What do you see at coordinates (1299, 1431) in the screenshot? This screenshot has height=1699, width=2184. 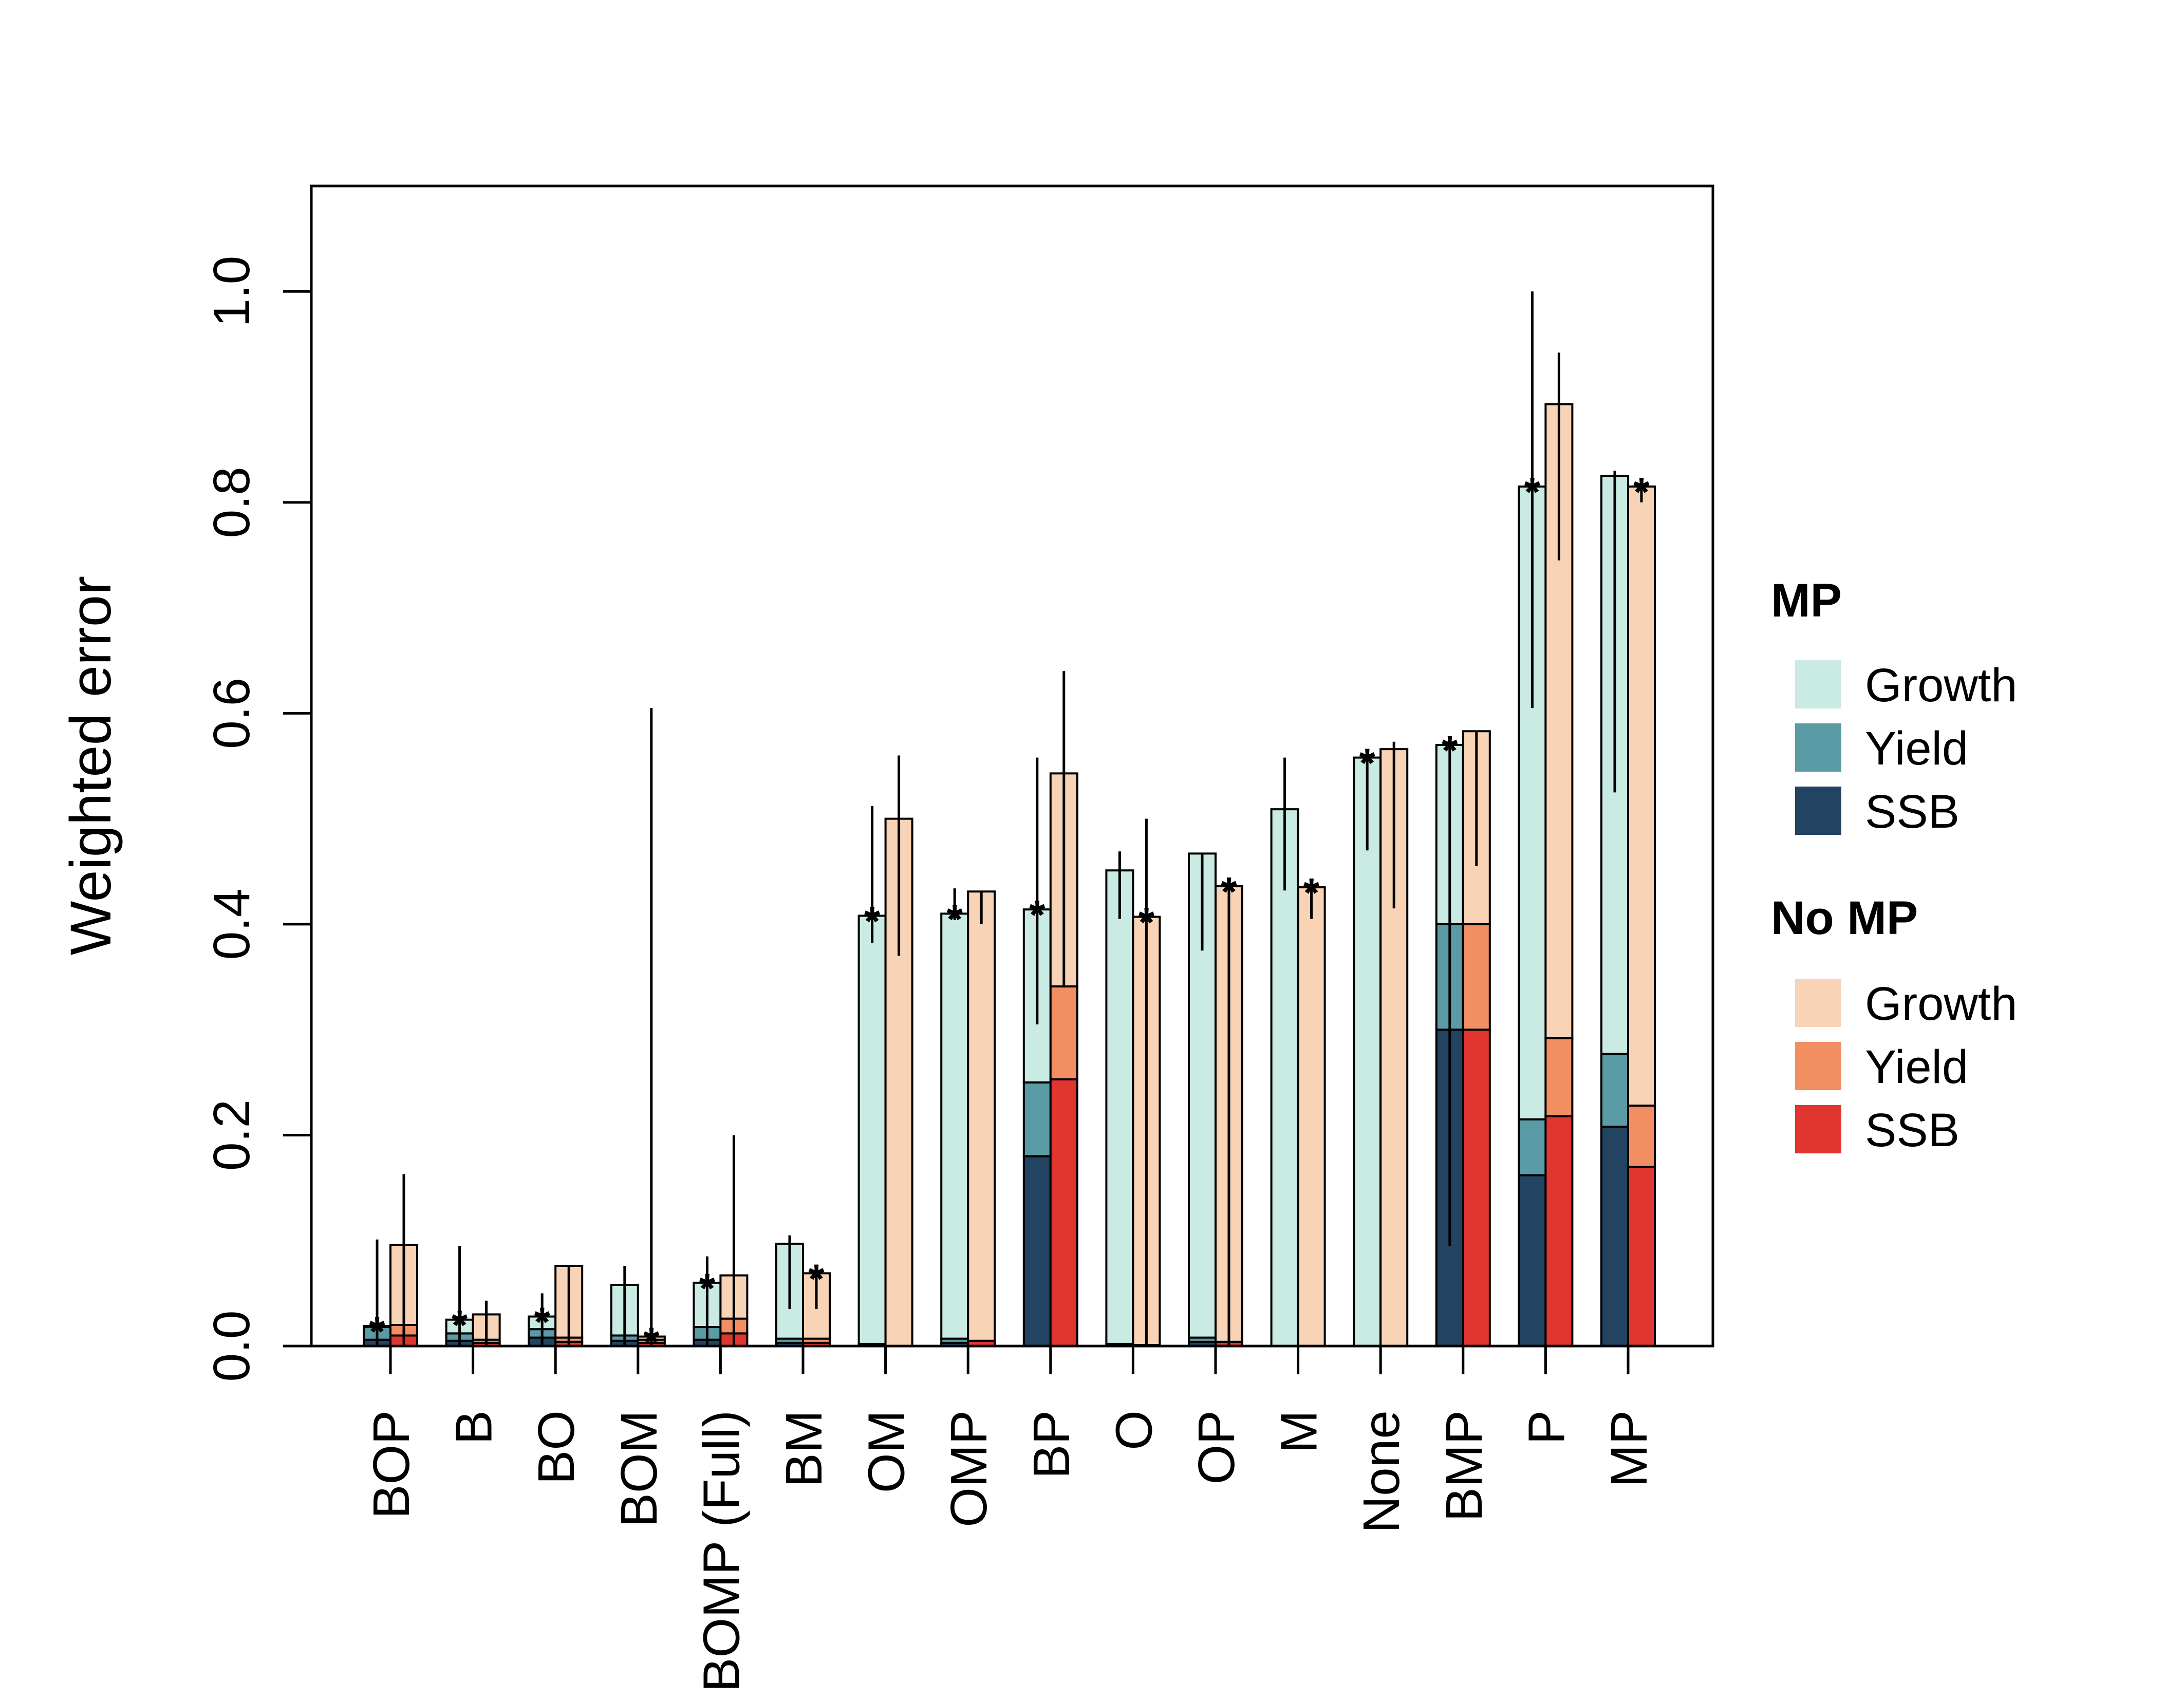 I see `x-tick-label: M` at bounding box center [1299, 1431].